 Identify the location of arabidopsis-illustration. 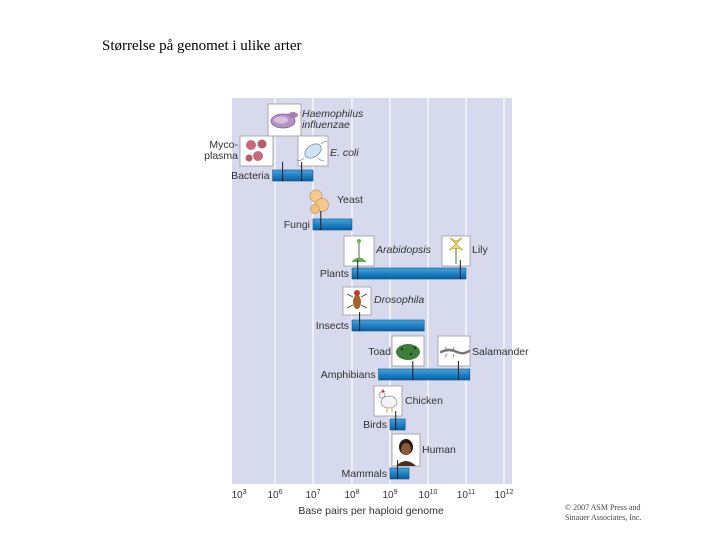
(359, 251).